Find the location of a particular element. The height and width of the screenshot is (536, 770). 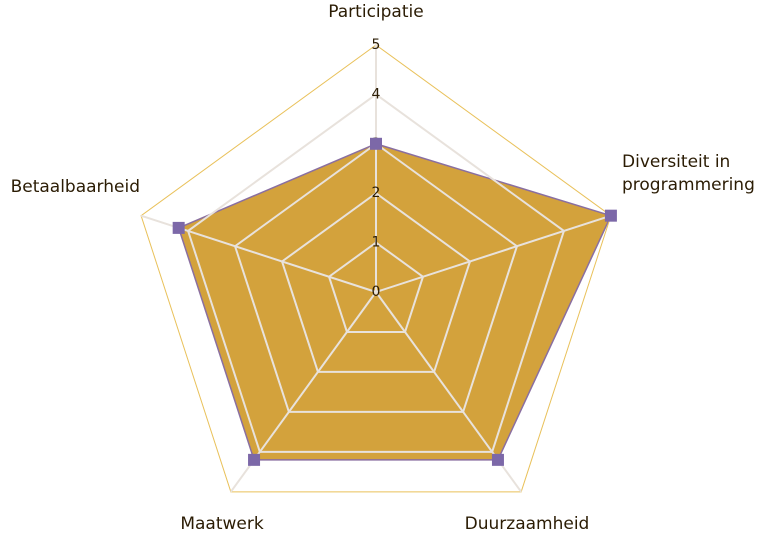

axis-line is located at coordinates (493, 253).